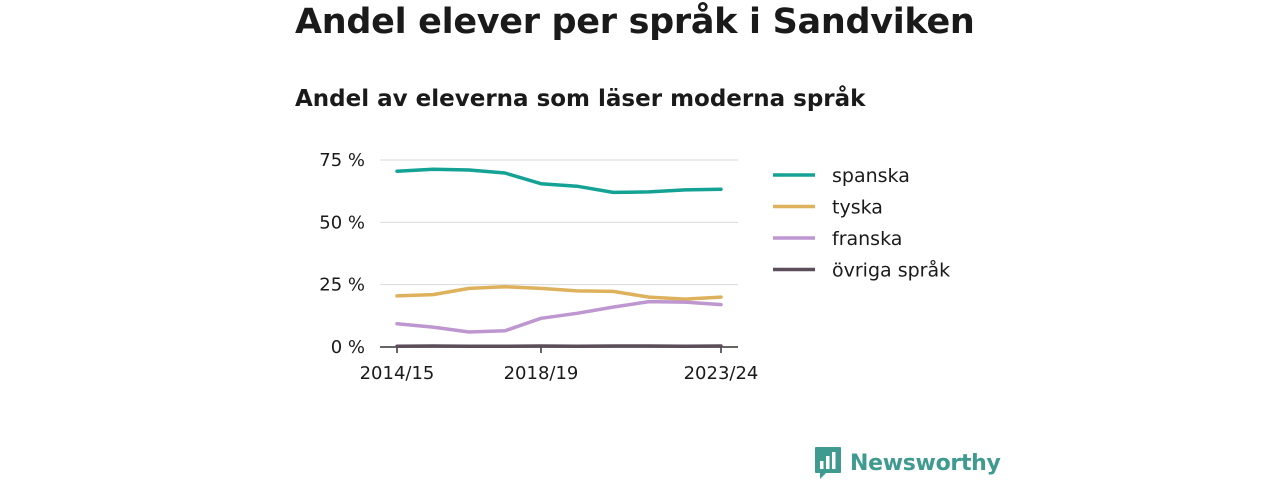 The width and height of the screenshot is (1280, 480). Describe the element at coordinates (559, 222) in the screenshot. I see `gridlines` at that location.